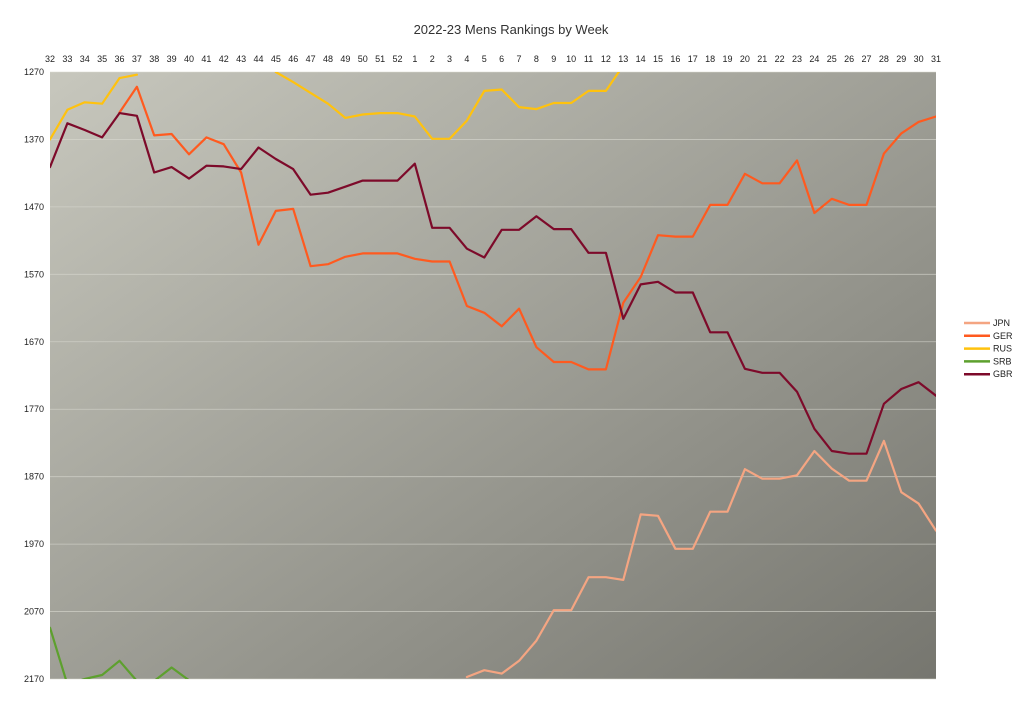 This screenshot has height=703, width=1024. What do you see at coordinates (1003, 336) in the screenshot?
I see `legend-label-ger: GER` at bounding box center [1003, 336].